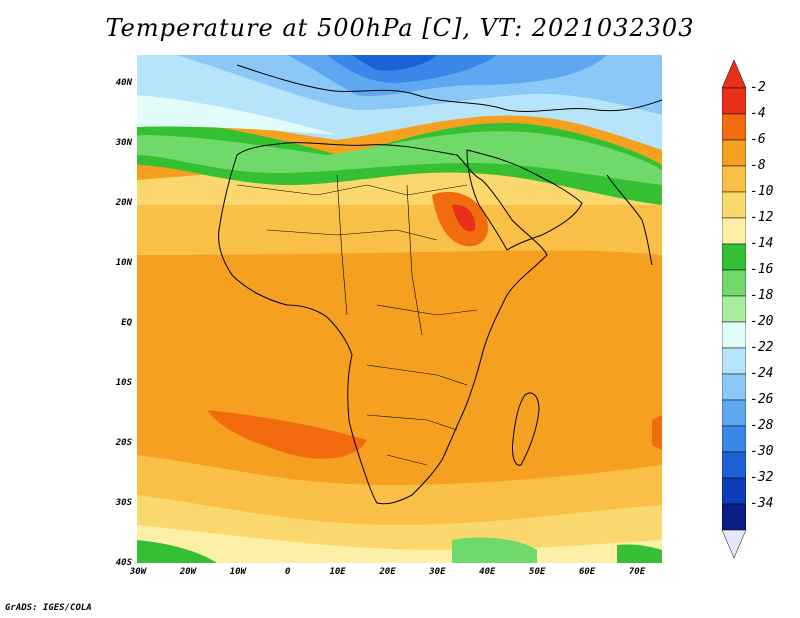 The width and height of the screenshot is (800, 618). What do you see at coordinates (587, 572) in the screenshot?
I see `lon-tick: 60E` at bounding box center [587, 572].